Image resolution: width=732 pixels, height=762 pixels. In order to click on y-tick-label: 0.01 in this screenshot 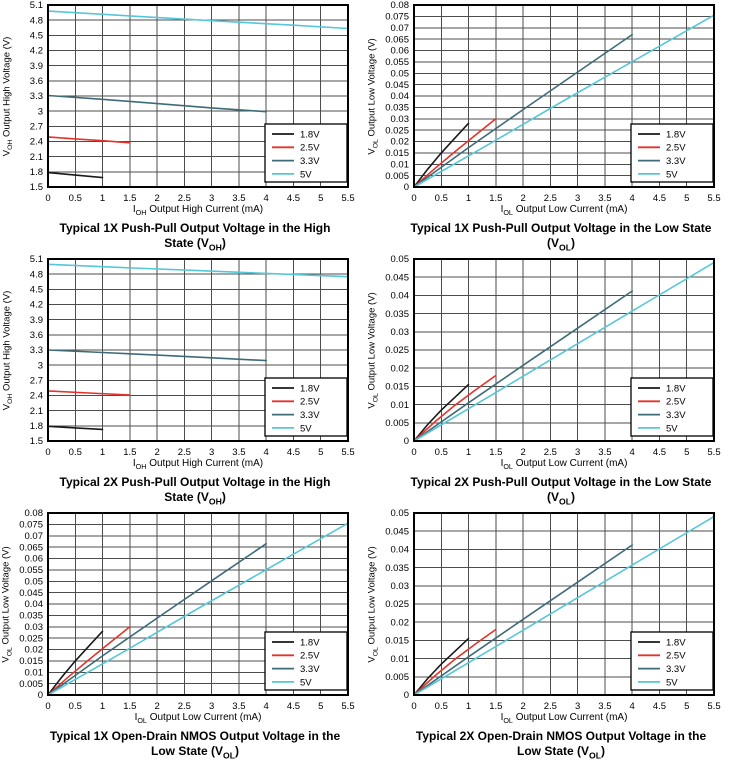, I will do `click(400, 405)`.